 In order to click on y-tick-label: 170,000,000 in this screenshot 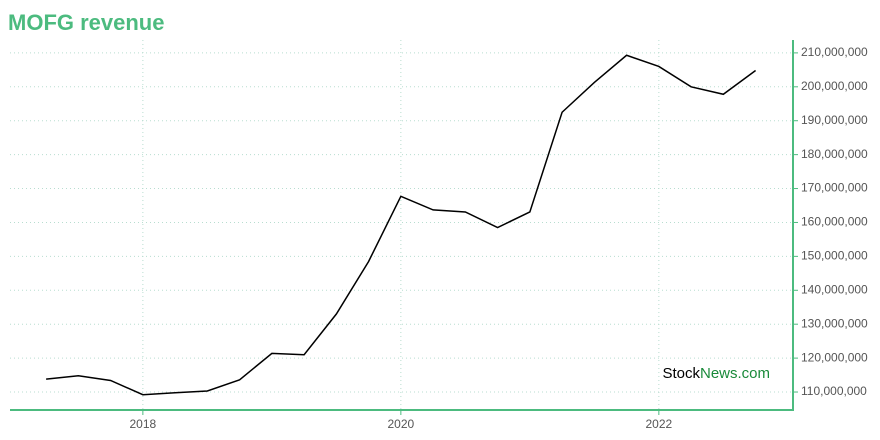, I will do `click(834, 188)`.